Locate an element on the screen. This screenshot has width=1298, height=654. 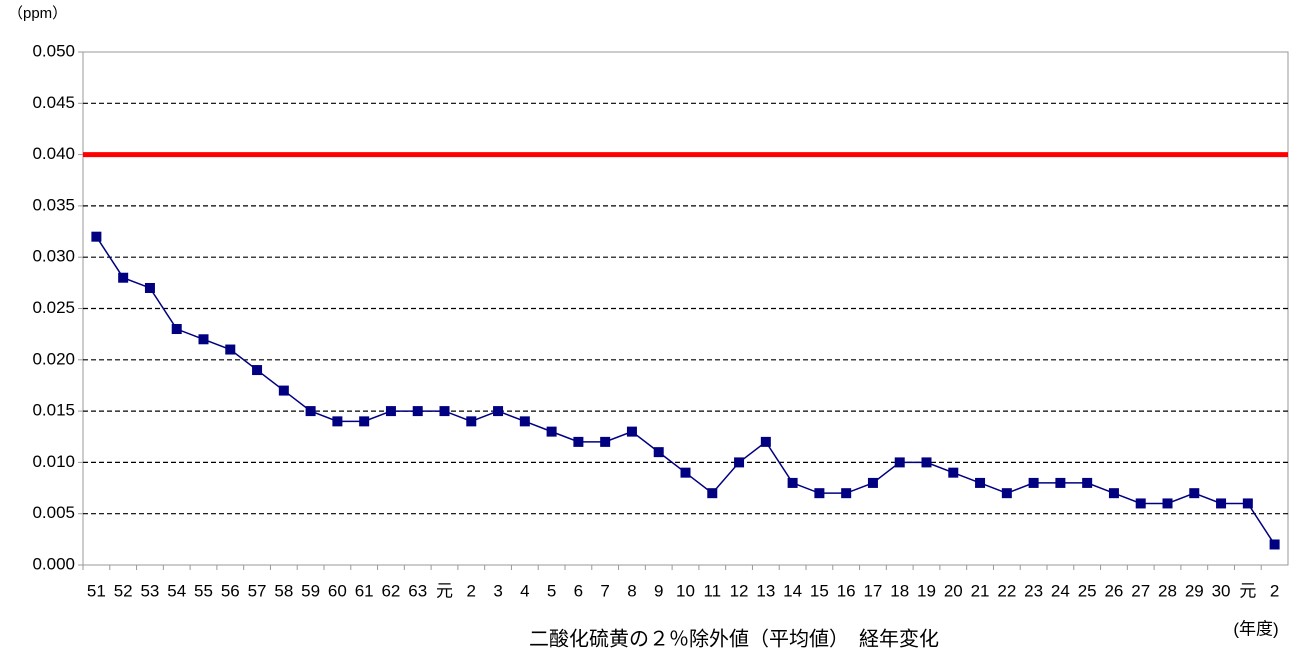
y-tick-label: 0.005 is located at coordinates (53, 512).